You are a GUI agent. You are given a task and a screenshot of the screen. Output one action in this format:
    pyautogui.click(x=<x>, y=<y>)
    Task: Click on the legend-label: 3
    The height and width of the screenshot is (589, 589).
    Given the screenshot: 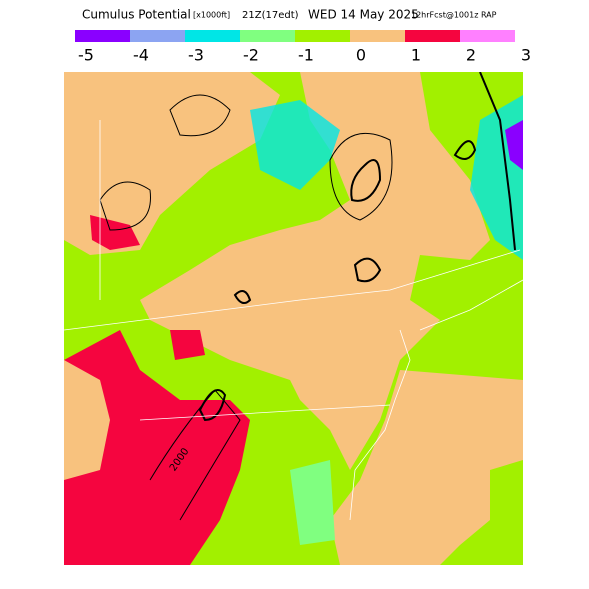 What is the action you would take?
    pyautogui.click(x=526, y=55)
    